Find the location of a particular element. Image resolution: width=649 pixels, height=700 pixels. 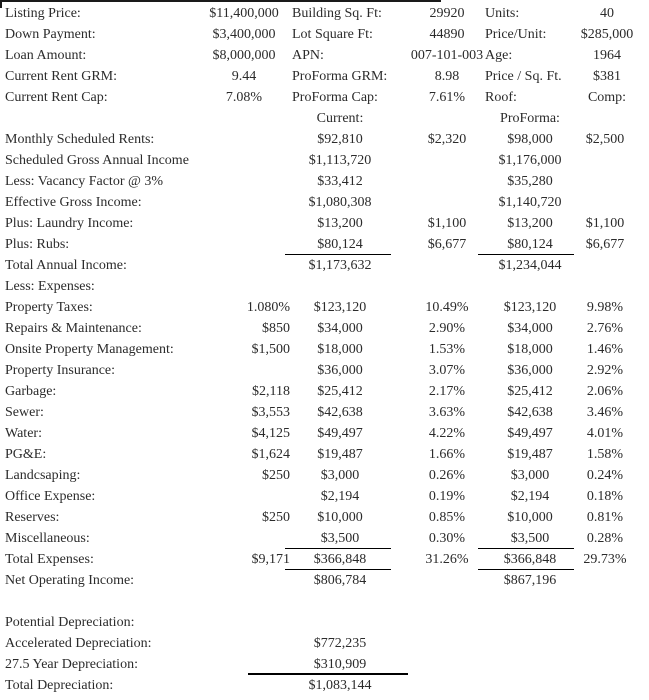

cell-input-monthly: $3,553 is located at coordinates (271, 412).